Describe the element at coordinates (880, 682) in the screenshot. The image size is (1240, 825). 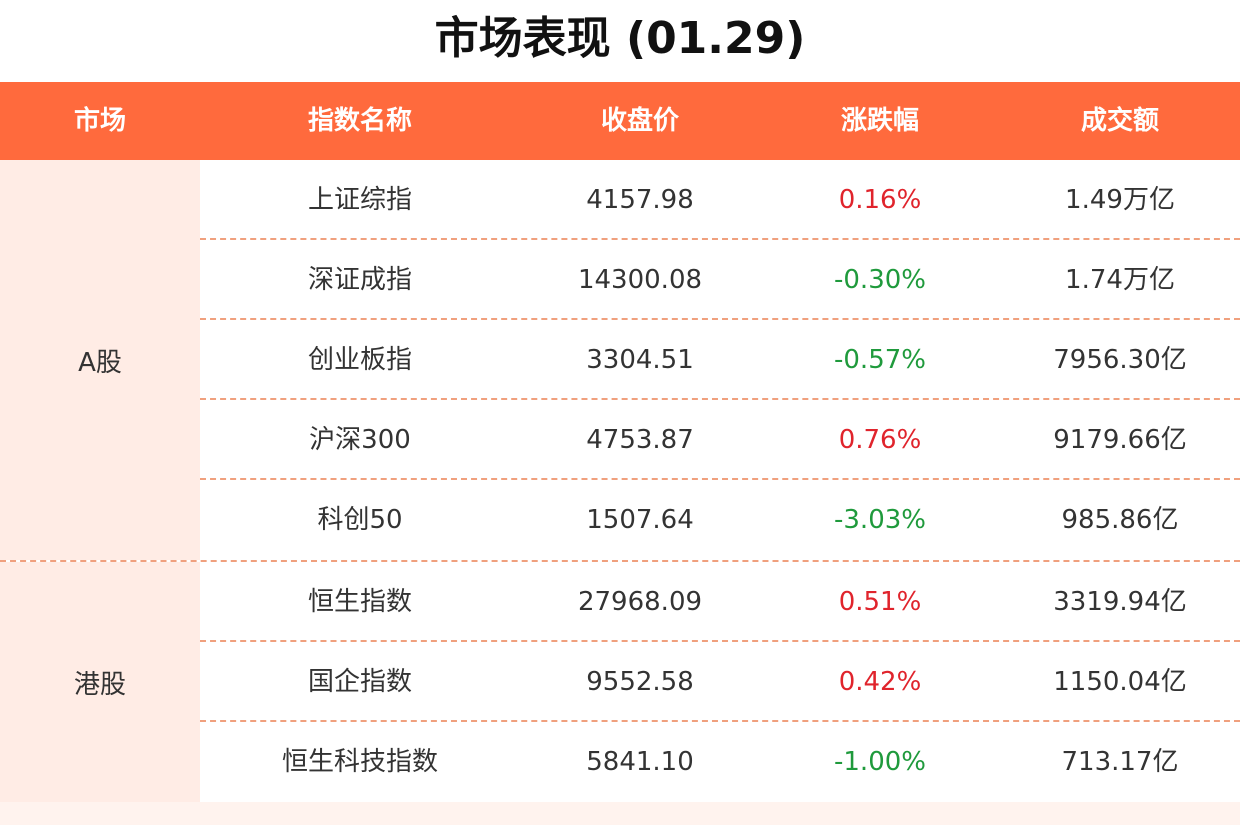
I see `change-percent: 0.42%` at that location.